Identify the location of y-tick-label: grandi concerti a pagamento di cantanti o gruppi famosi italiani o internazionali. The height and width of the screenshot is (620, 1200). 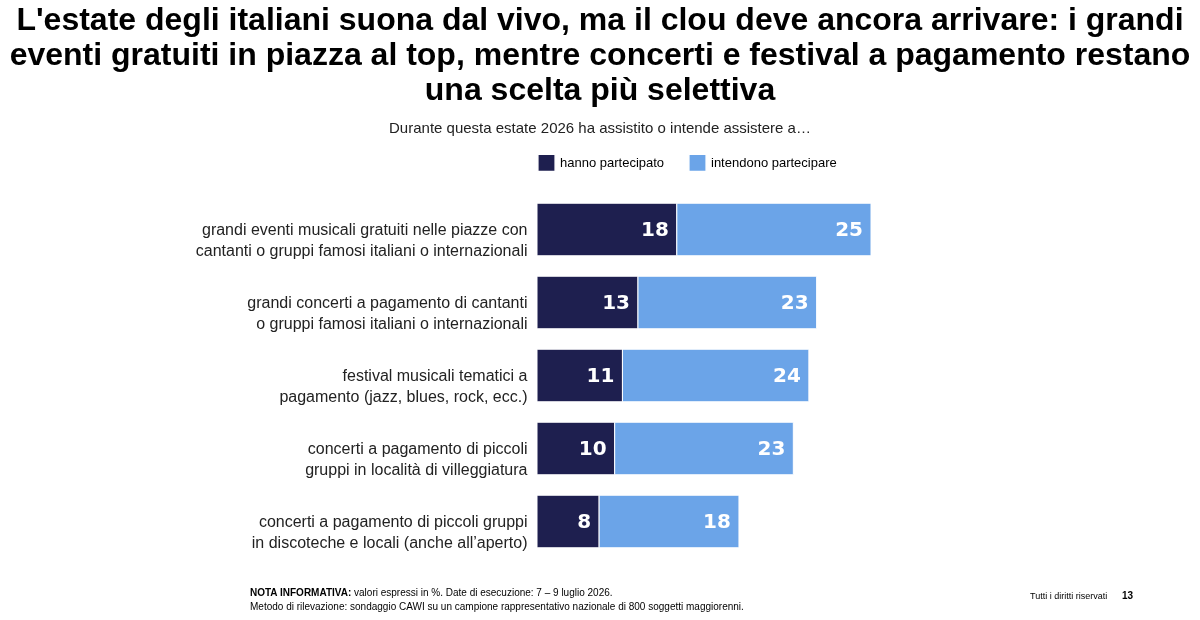
(387, 312).